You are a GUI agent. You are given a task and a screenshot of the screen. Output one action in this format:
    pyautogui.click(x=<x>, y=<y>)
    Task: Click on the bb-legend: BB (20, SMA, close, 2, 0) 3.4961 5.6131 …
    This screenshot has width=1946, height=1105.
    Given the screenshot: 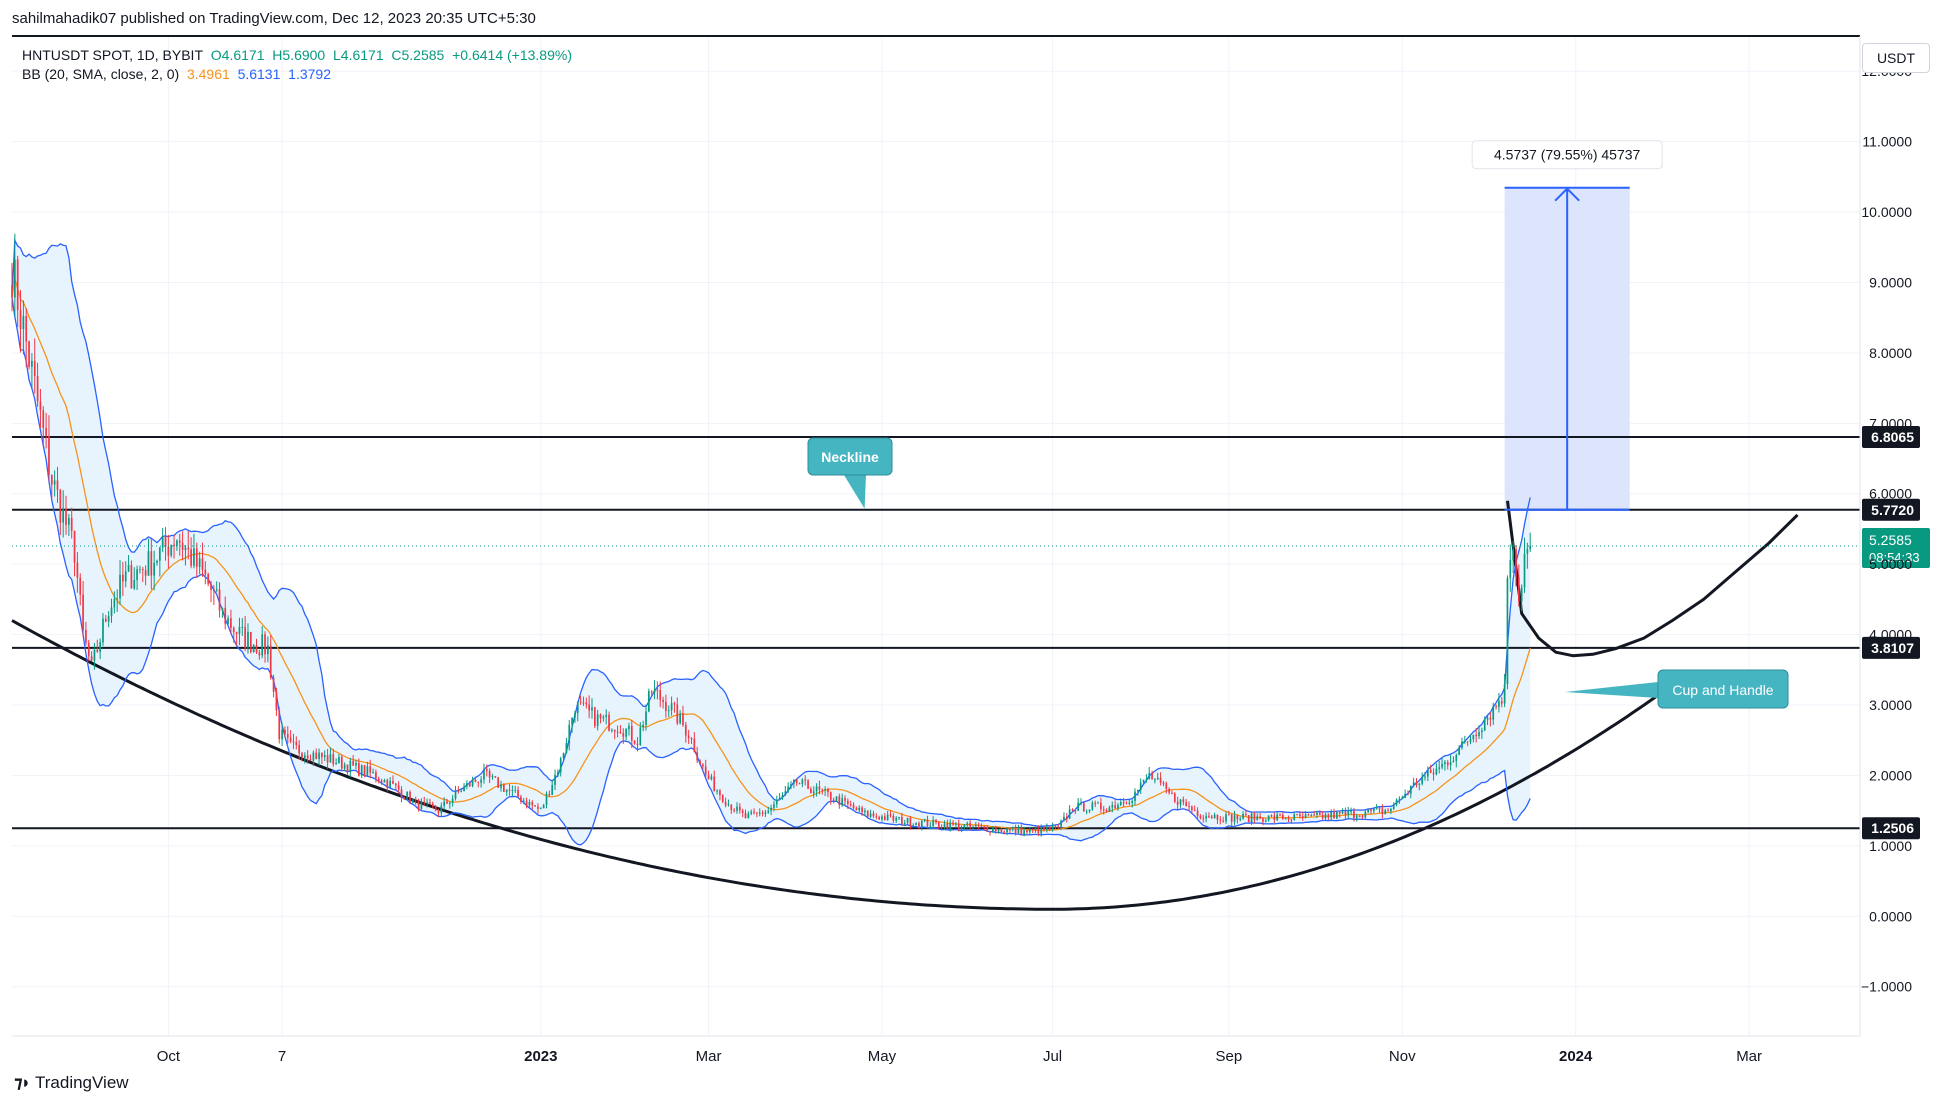 What is the action you would take?
    pyautogui.click(x=297, y=74)
    